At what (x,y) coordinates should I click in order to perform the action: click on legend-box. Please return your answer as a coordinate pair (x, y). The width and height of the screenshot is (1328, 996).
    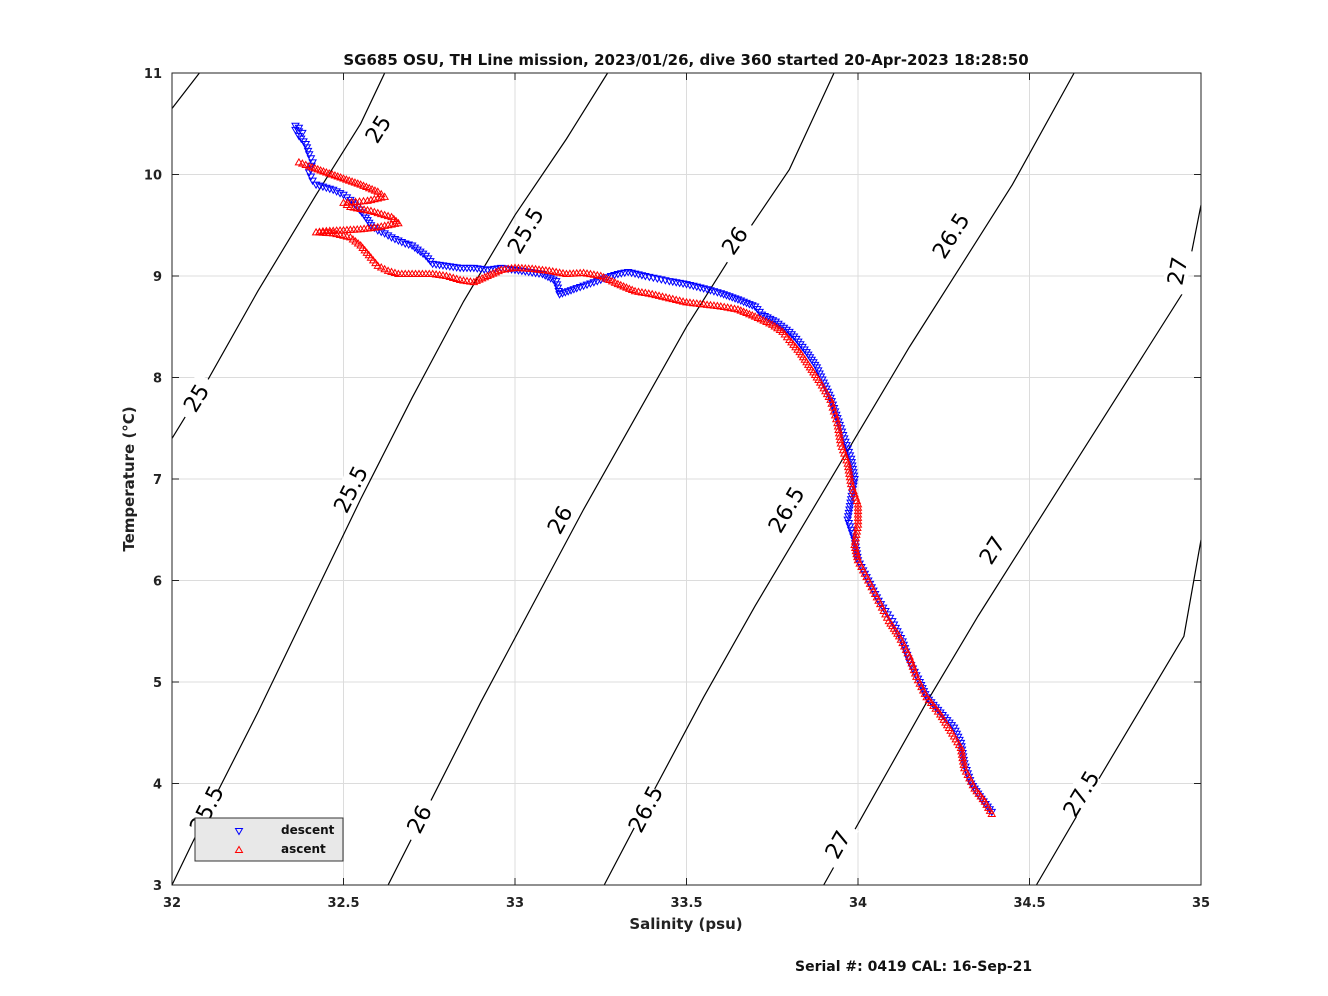
    Looking at the image, I should click on (269, 839).